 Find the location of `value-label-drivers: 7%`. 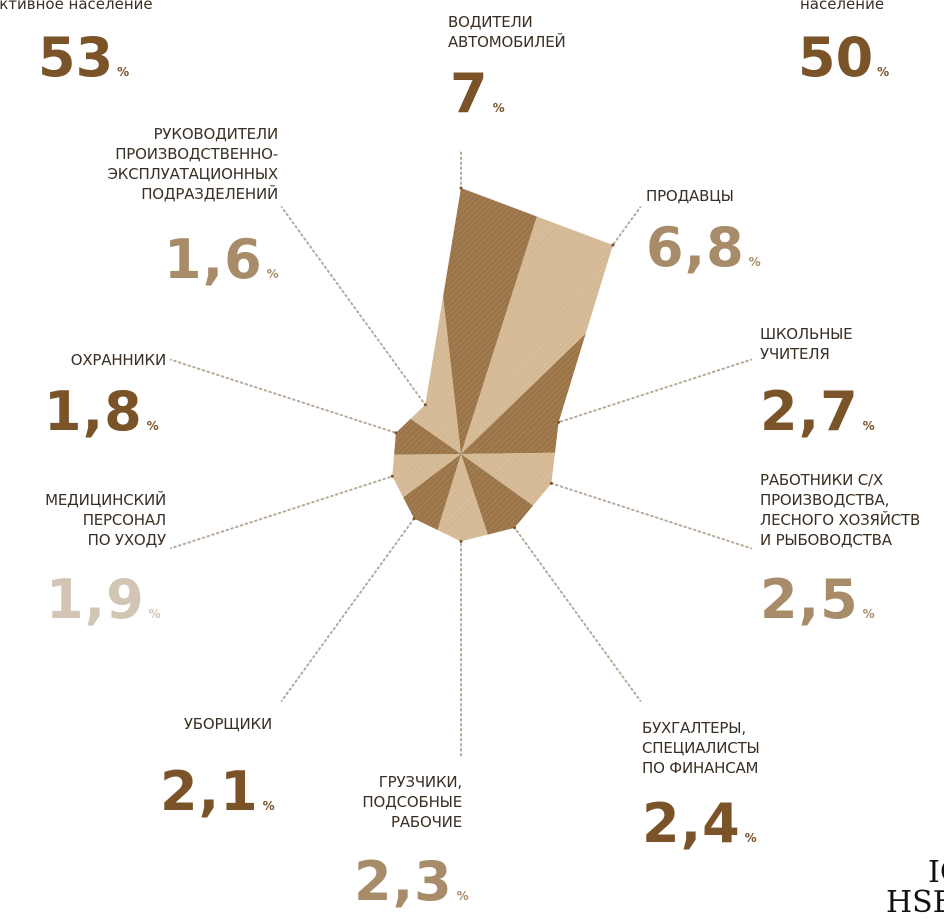

value-label-drivers: 7% is located at coordinates (477, 93).